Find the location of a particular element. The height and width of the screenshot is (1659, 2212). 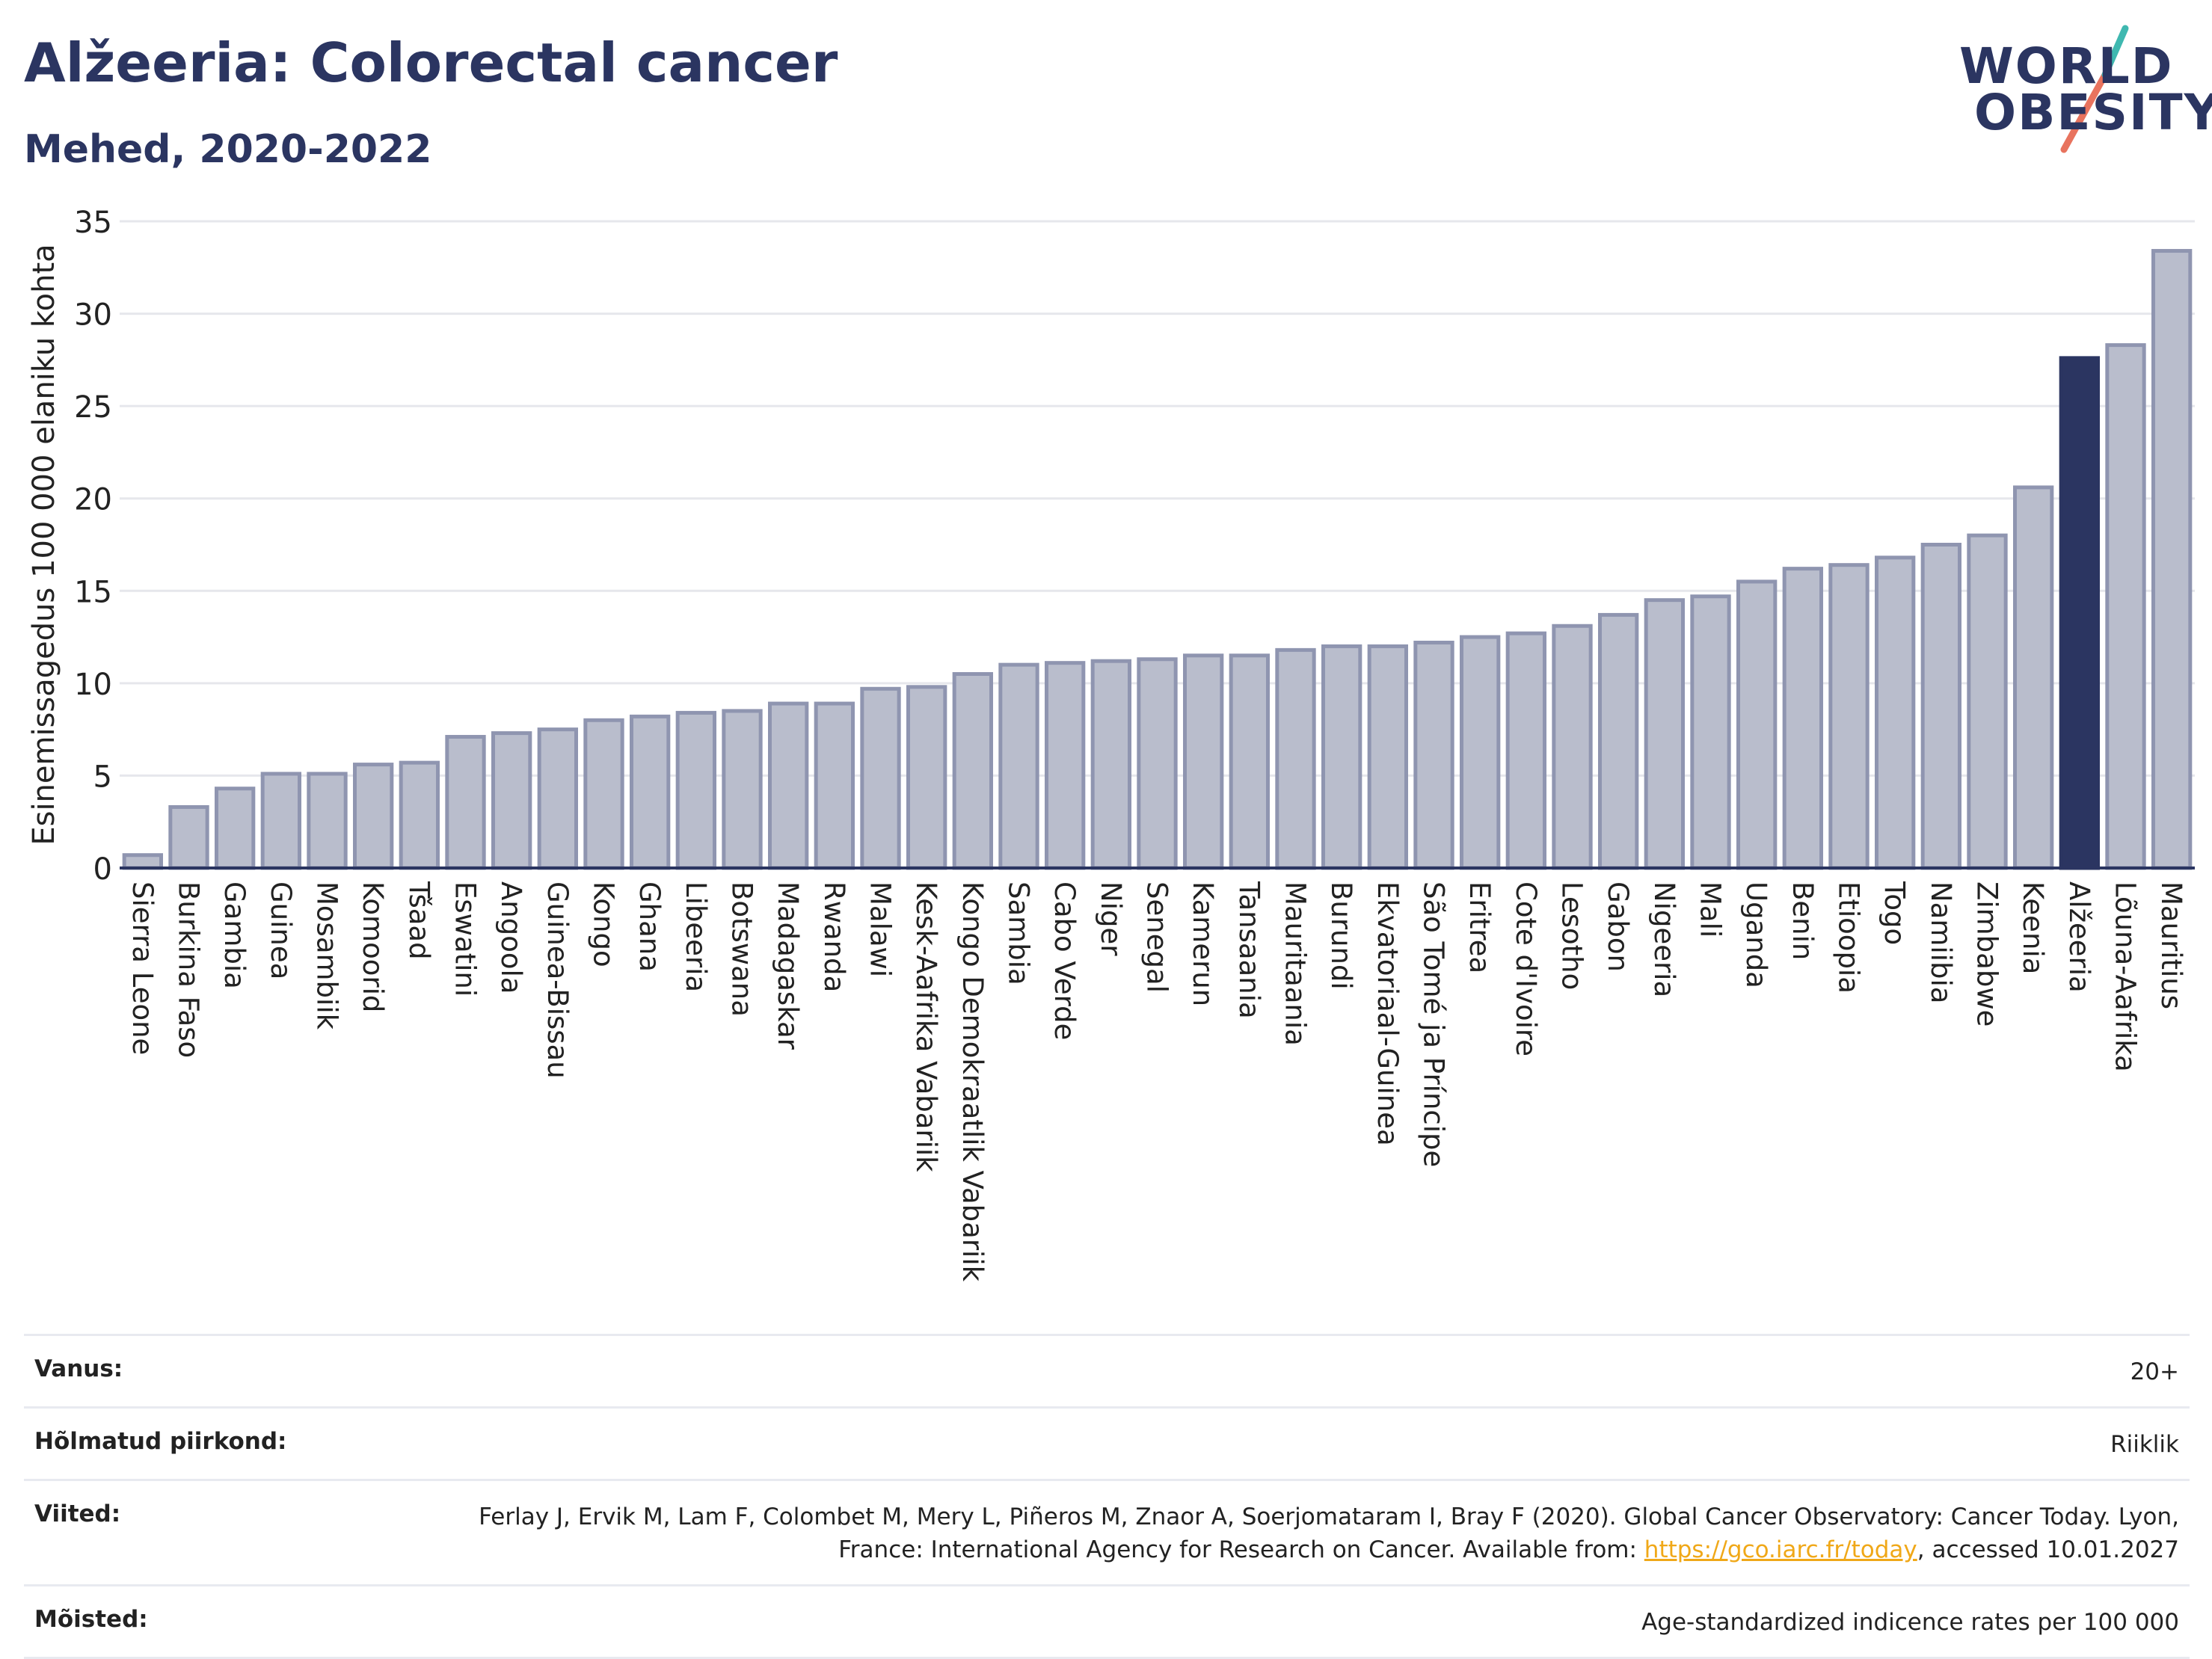

reference-link: https://gco.iarc.fr/today is located at coordinates (1780, 1549).